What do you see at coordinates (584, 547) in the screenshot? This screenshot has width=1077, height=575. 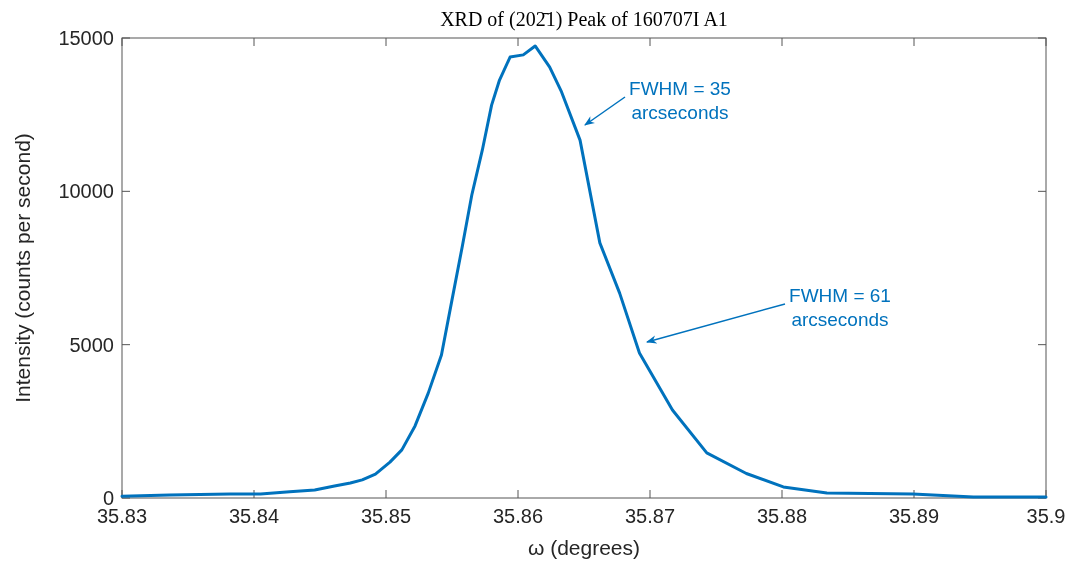 I see `x-axis-title: ω (degrees)` at bounding box center [584, 547].